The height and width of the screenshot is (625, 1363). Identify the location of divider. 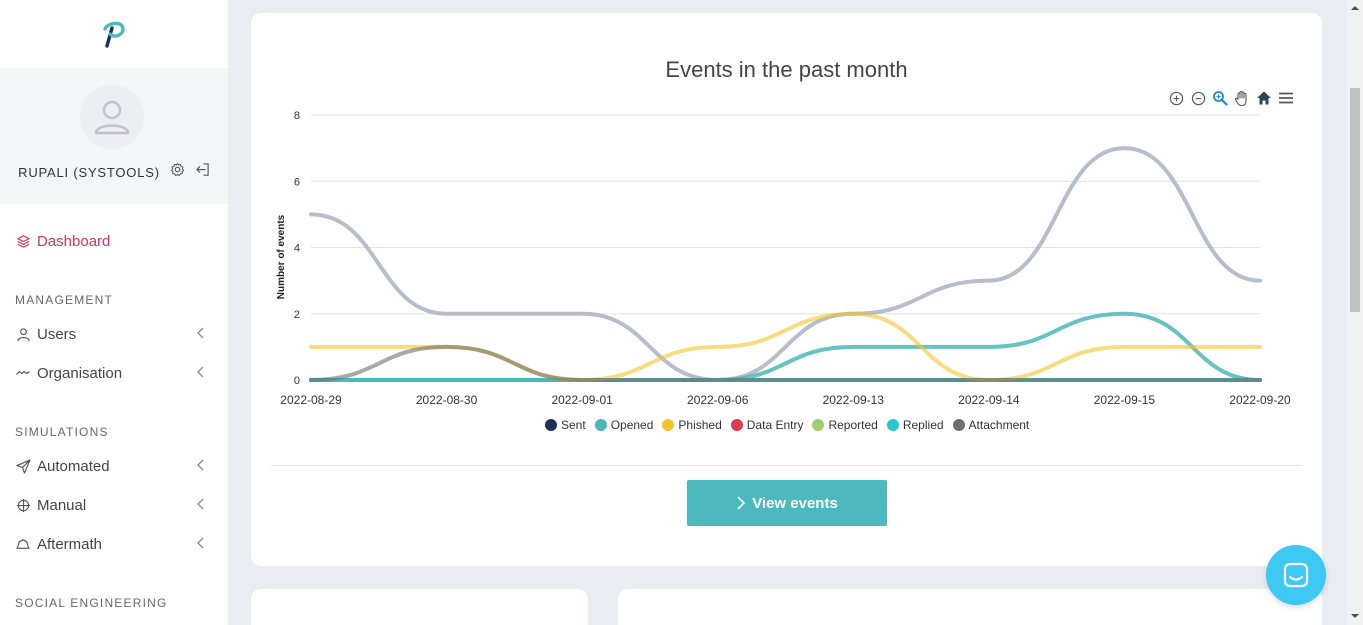
(786, 465).